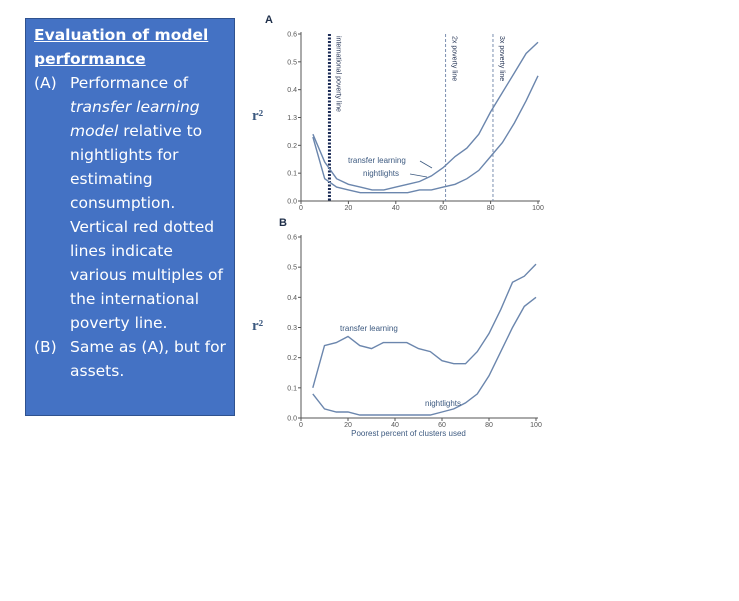 The image size is (739, 601). Describe the element at coordinates (148, 359) in the screenshot. I see `item-b-text: Same as (A), but for assets.` at that location.